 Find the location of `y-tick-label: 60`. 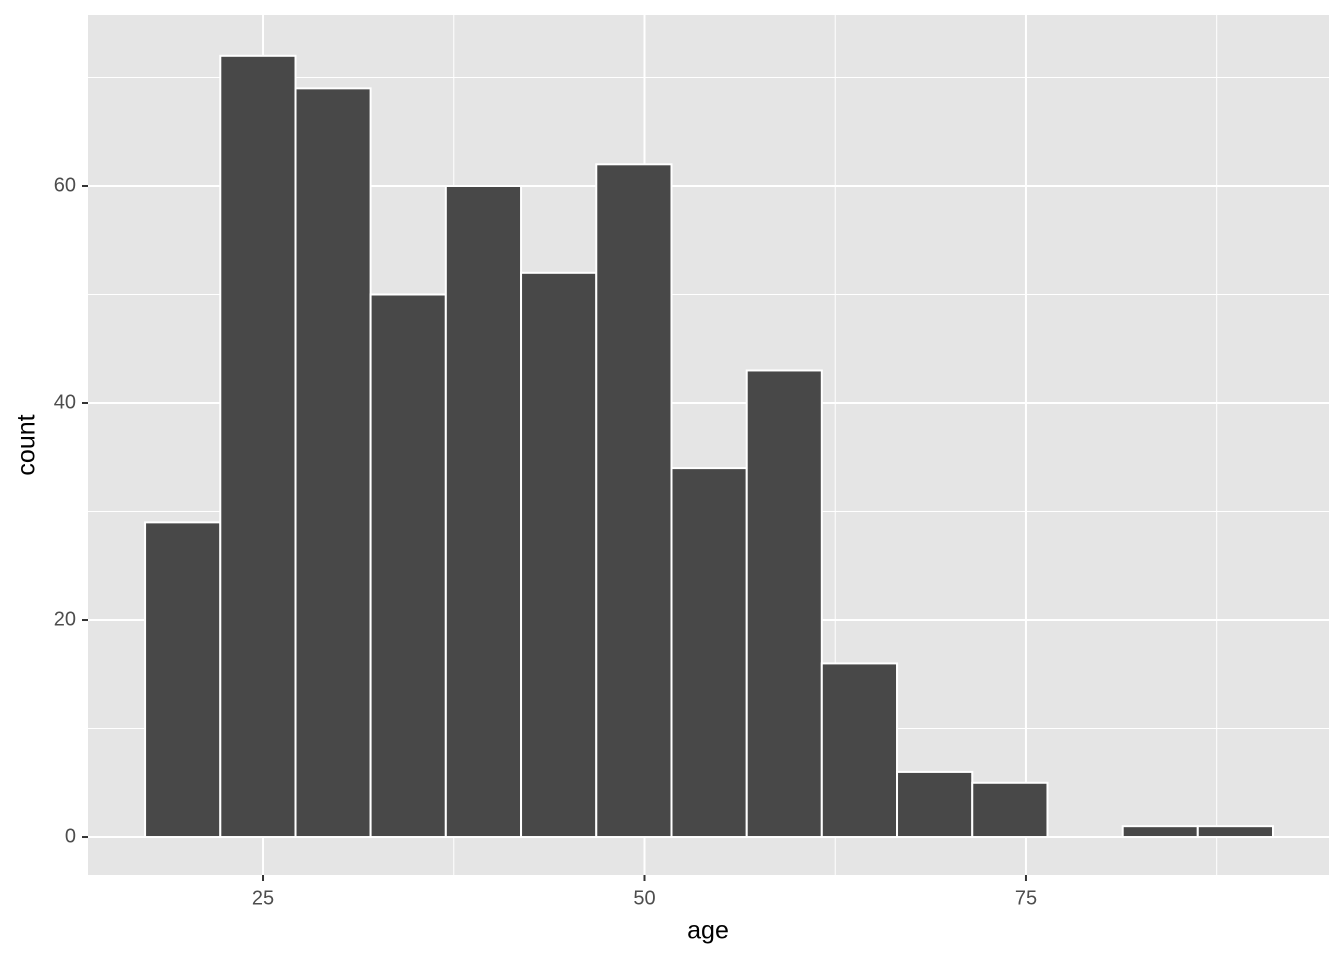

y-tick-label: 60 is located at coordinates (65, 185).